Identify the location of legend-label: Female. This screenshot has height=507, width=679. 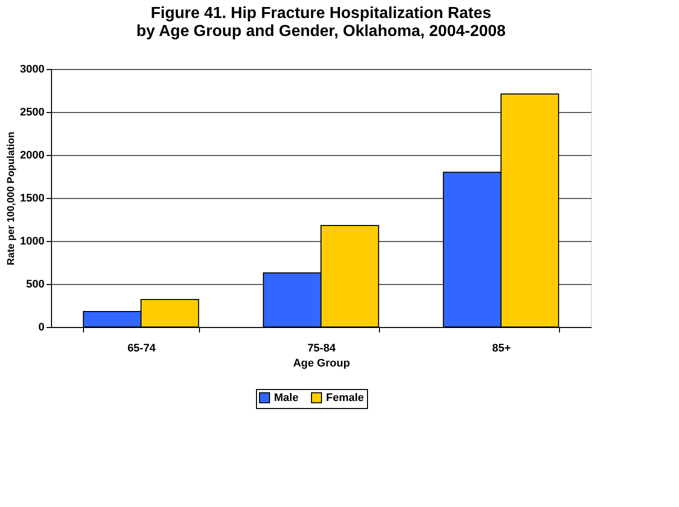
(345, 398).